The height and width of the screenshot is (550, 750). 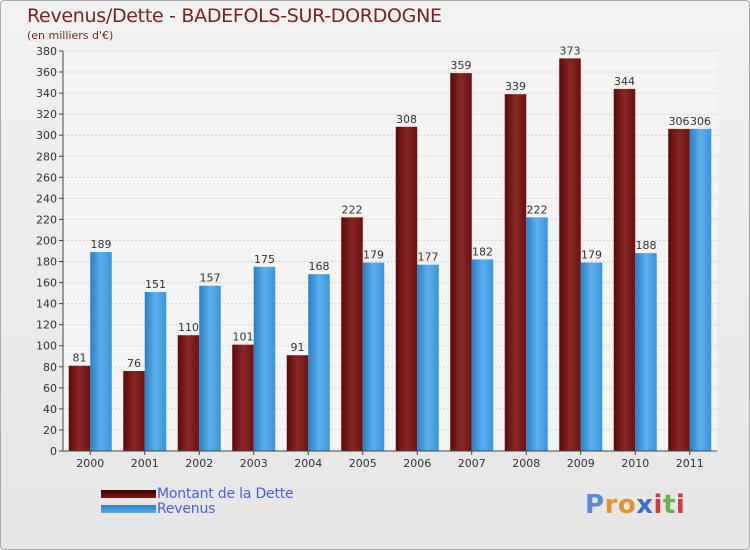 What do you see at coordinates (297, 403) in the screenshot?
I see `bar-dette-2004` at bounding box center [297, 403].